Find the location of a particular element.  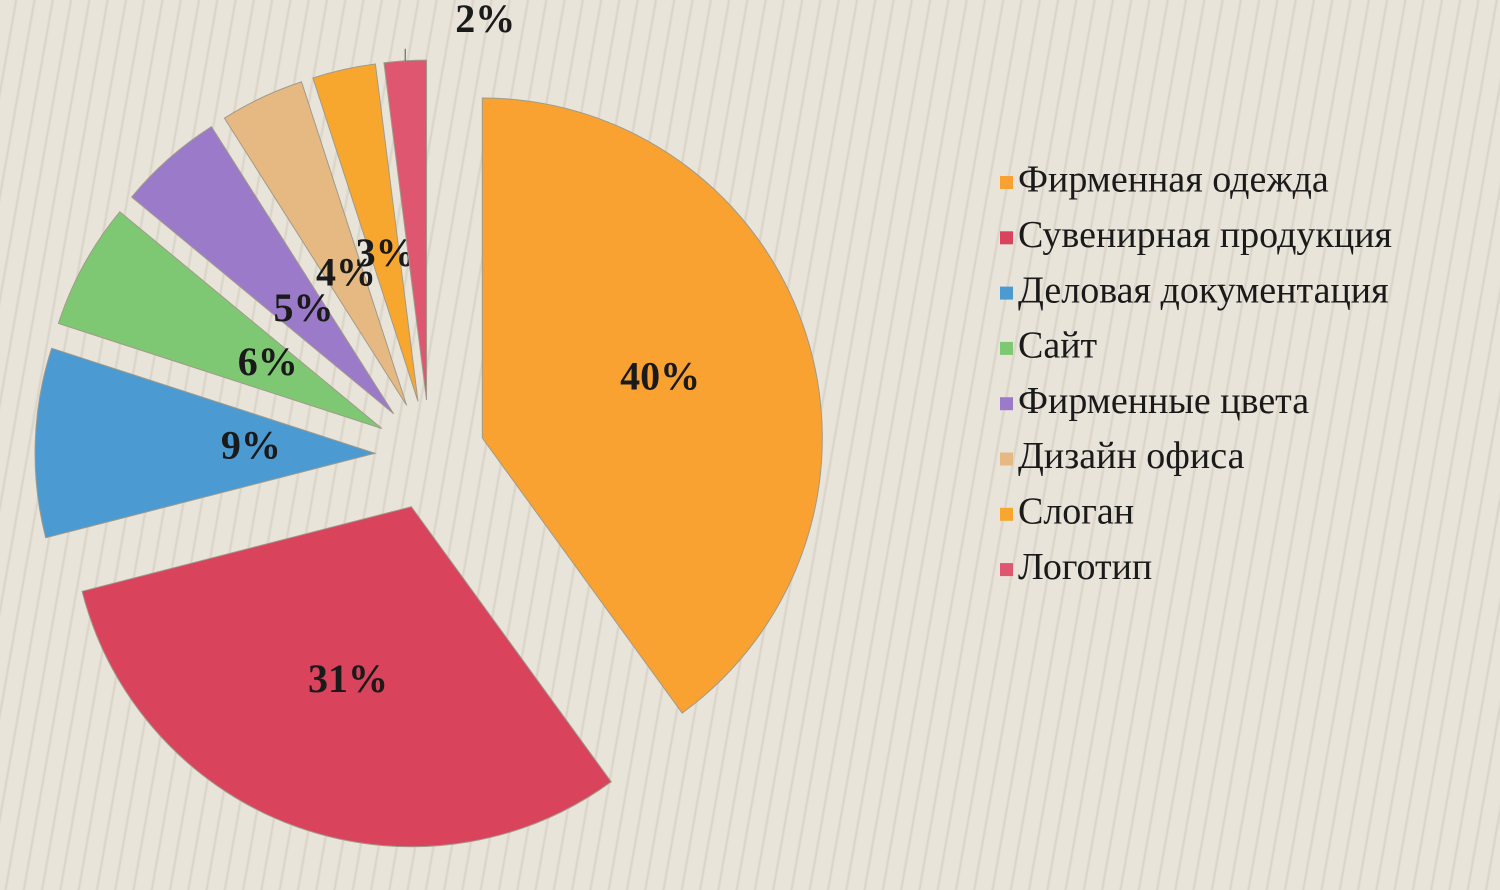

legend-label: Логотип is located at coordinates (1085, 567).